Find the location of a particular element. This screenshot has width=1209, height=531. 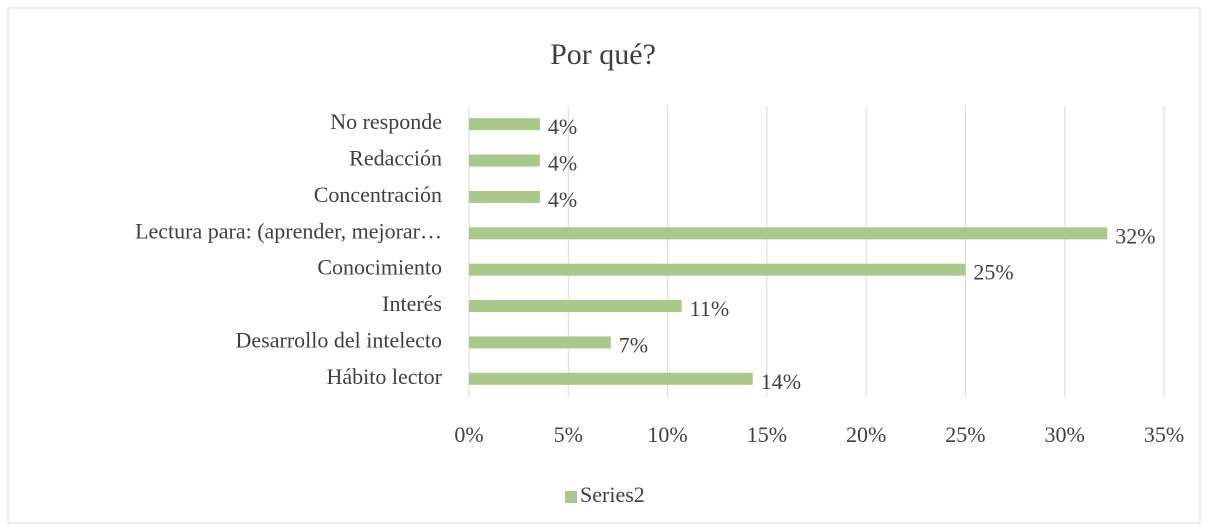

y-tick-label: Hábito lector is located at coordinates (385, 376).